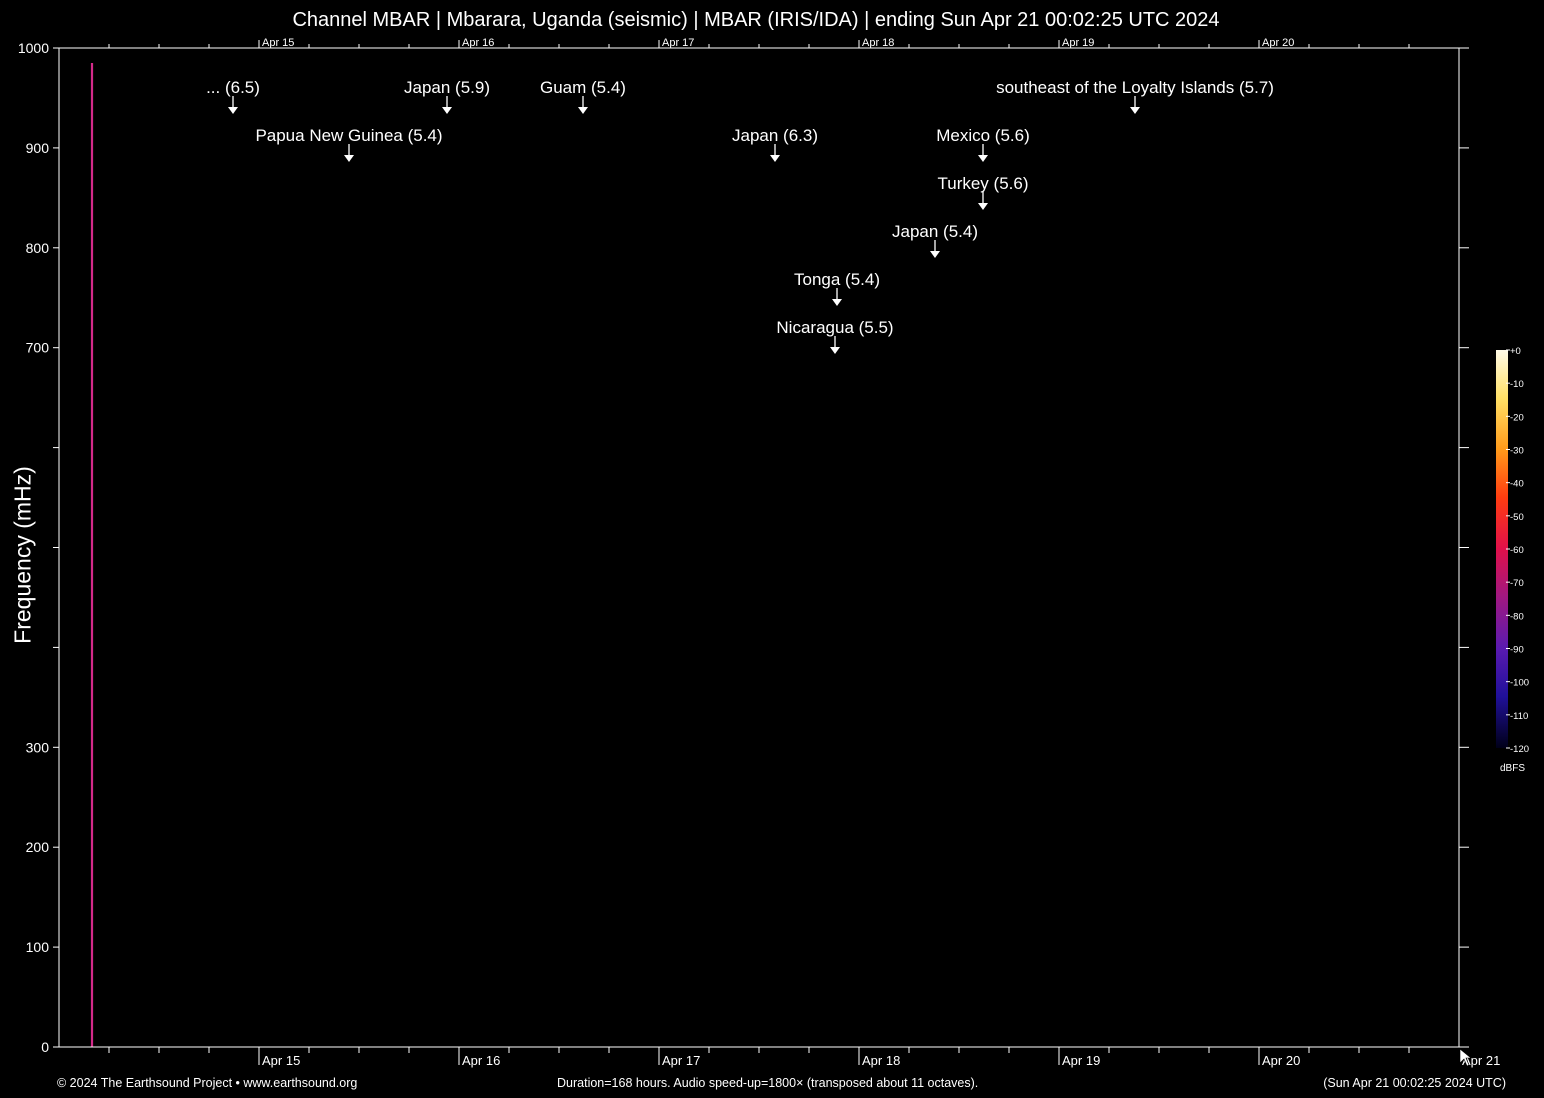 This screenshot has width=1544, height=1098. Describe the element at coordinates (1278, 43) in the screenshot. I see `x-tick-label-top: Apr 20` at that location.